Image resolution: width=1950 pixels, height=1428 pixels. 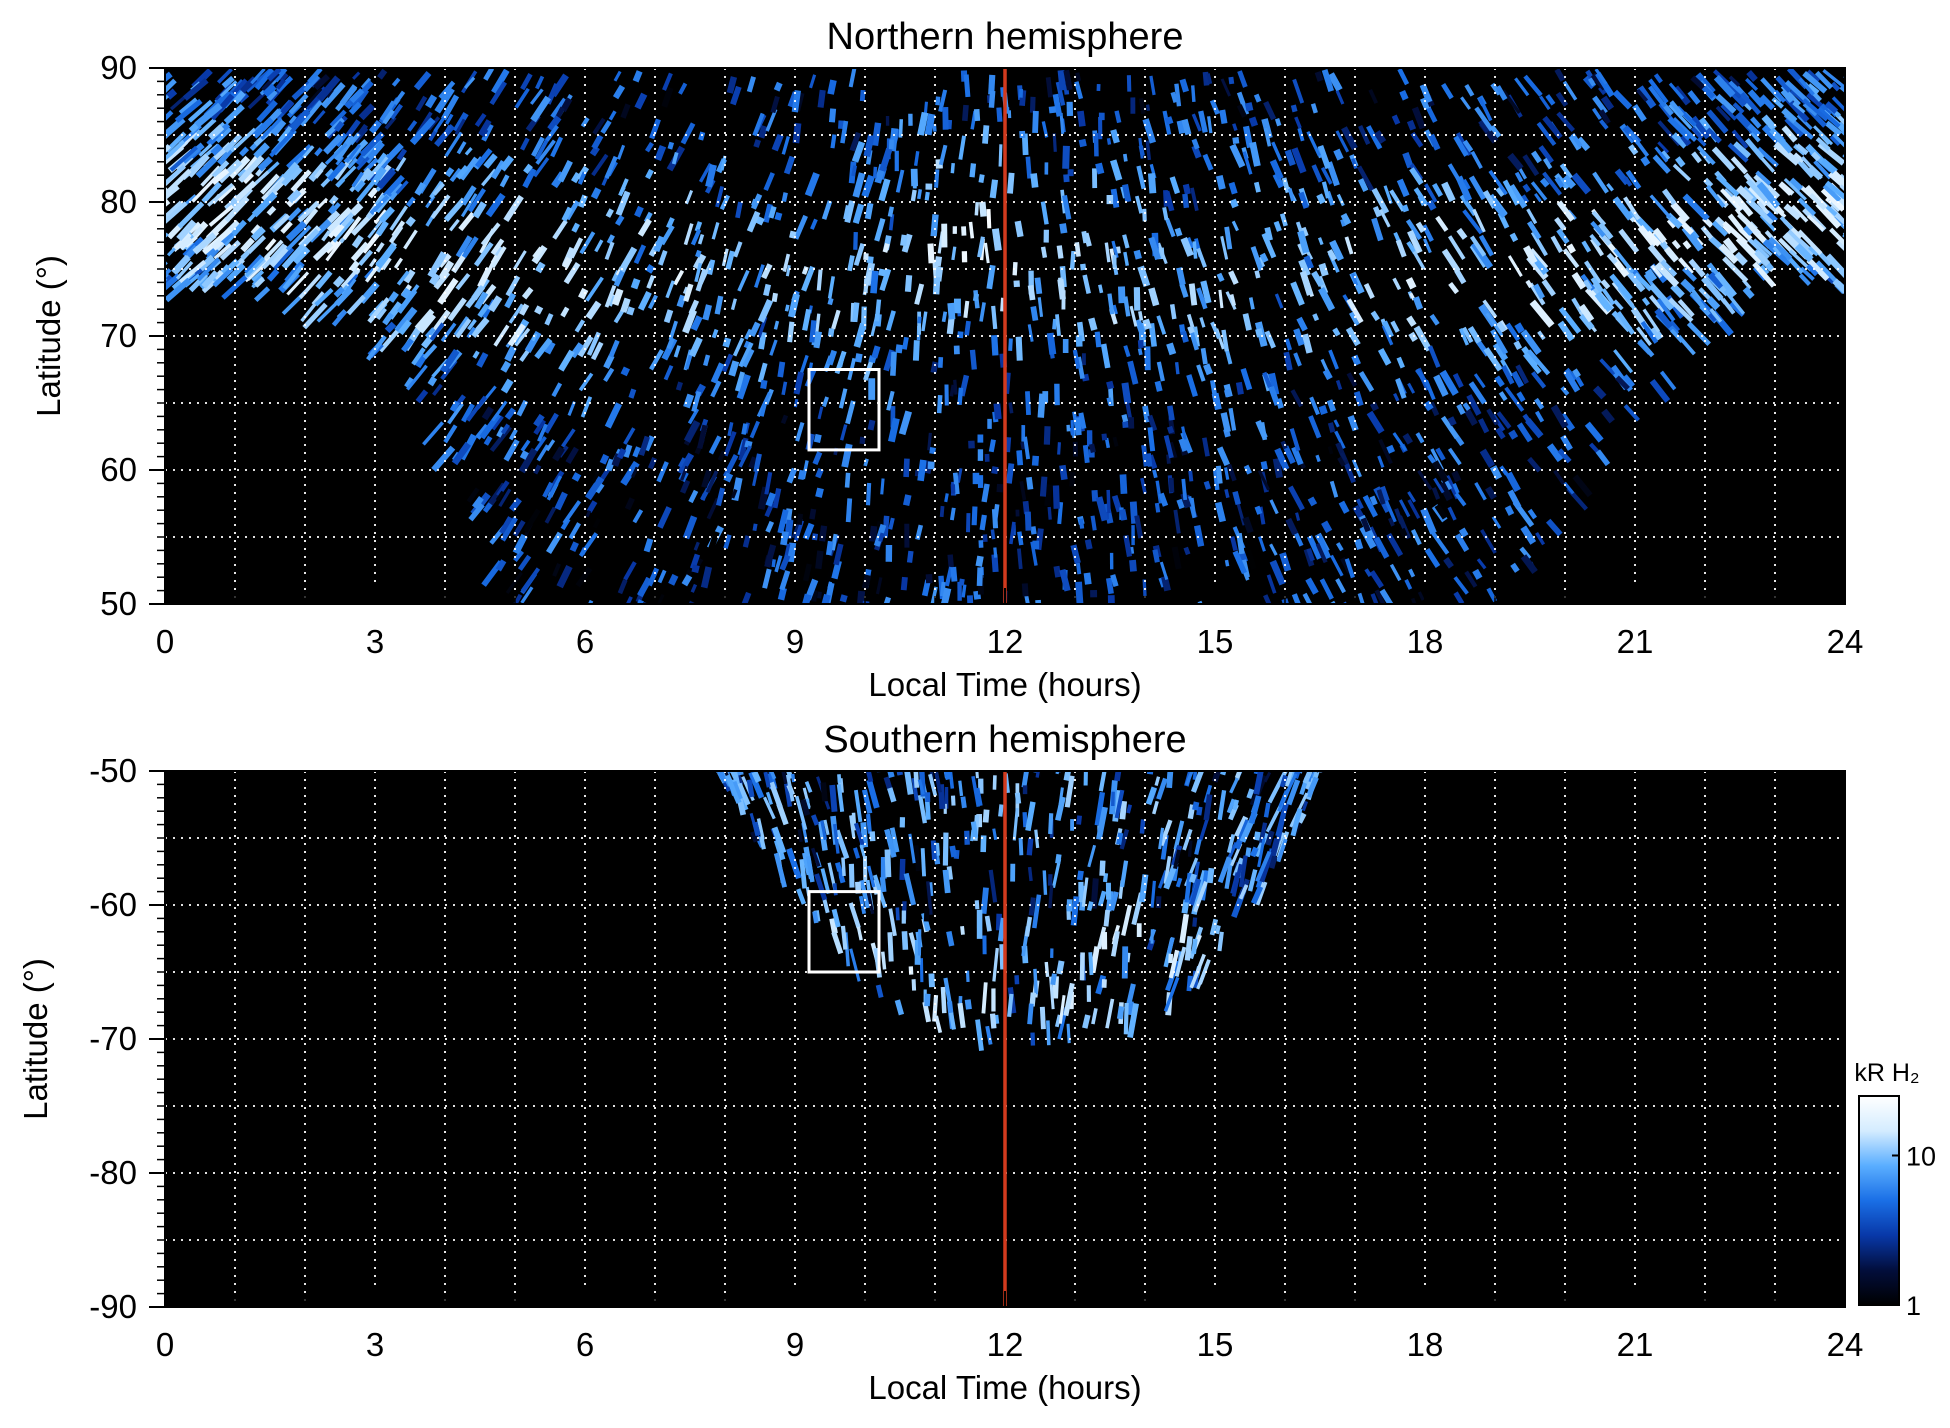 I want to click on colorbar-tick-label: 10, so click(x=1921, y=1156).